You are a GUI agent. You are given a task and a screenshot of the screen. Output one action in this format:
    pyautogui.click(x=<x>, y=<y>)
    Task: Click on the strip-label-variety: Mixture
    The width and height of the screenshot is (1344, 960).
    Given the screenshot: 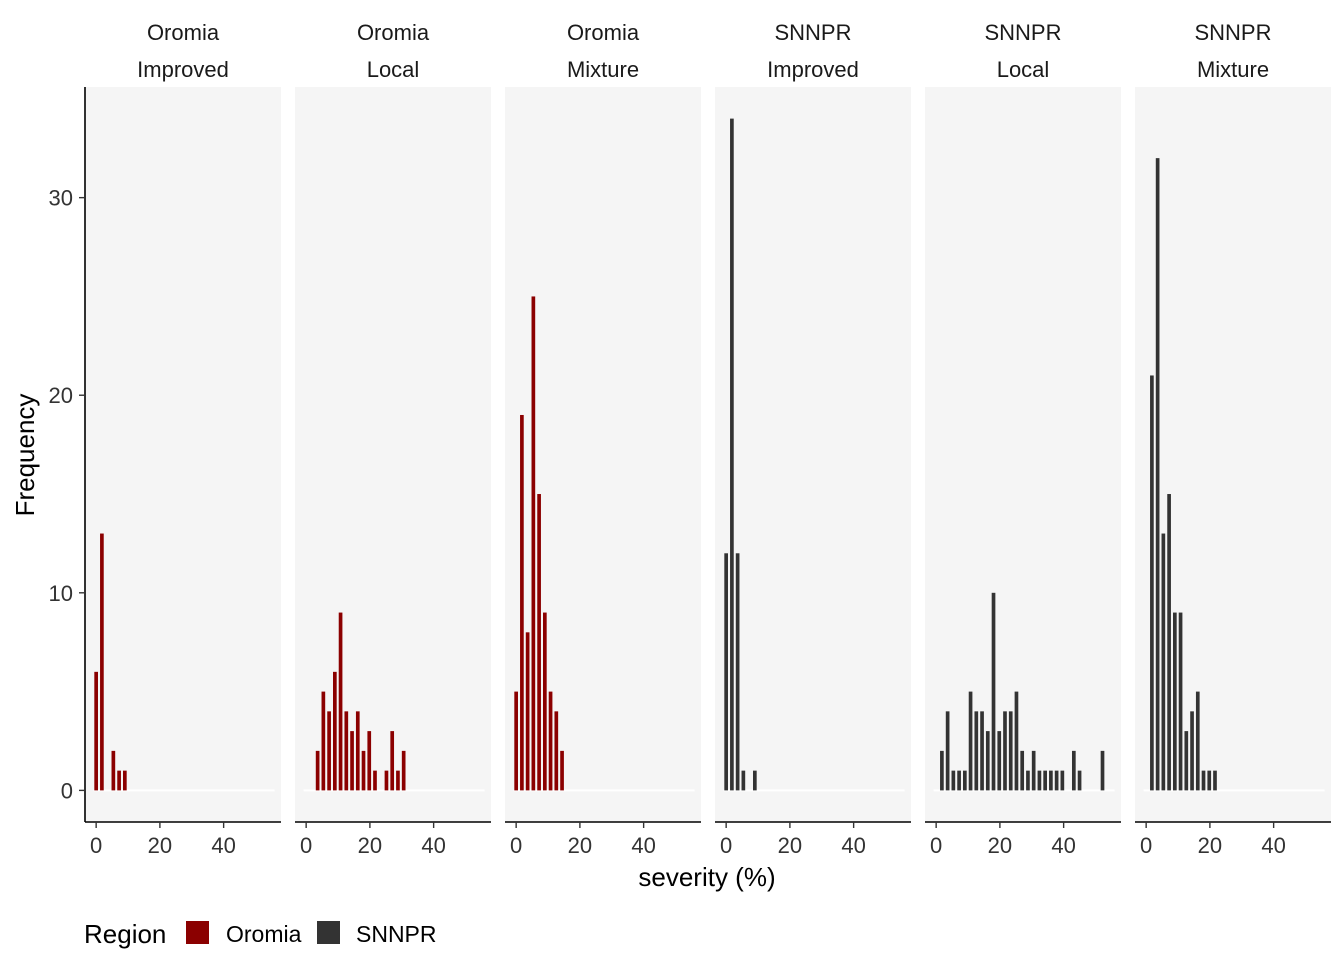 What is the action you would take?
    pyautogui.click(x=603, y=69)
    